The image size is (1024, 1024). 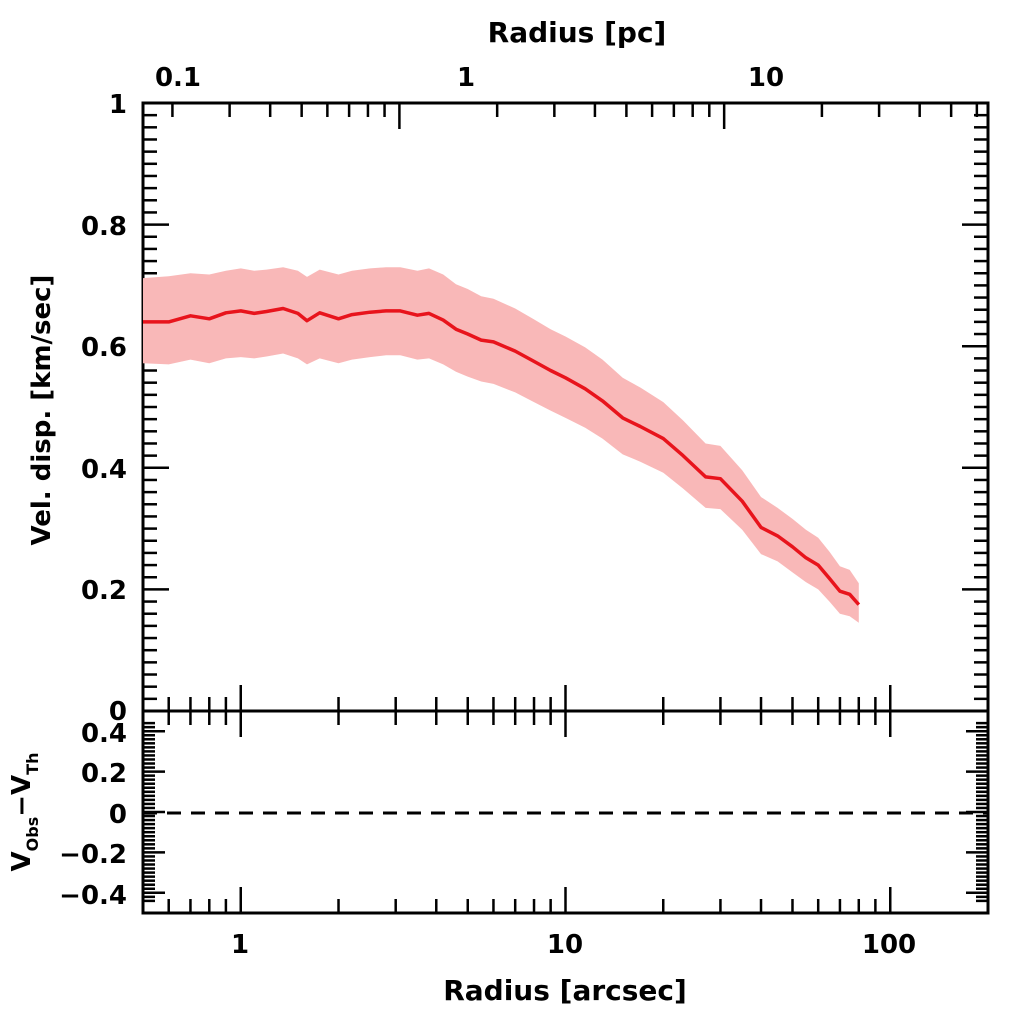 I want to click on bottom-xtick-label: 1, so click(x=240, y=945).